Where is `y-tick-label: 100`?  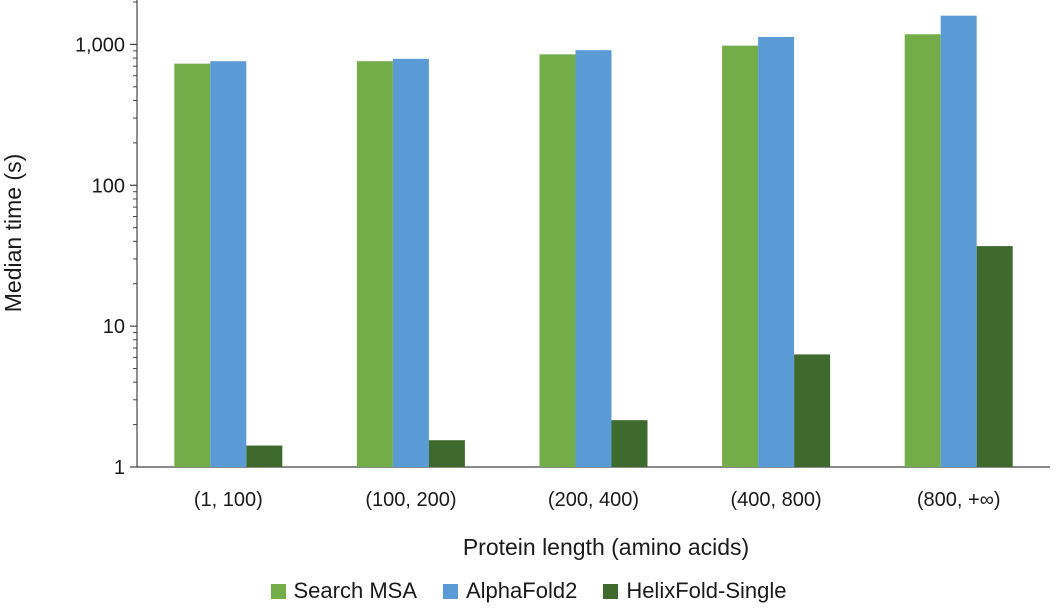 y-tick-label: 100 is located at coordinates (108, 186).